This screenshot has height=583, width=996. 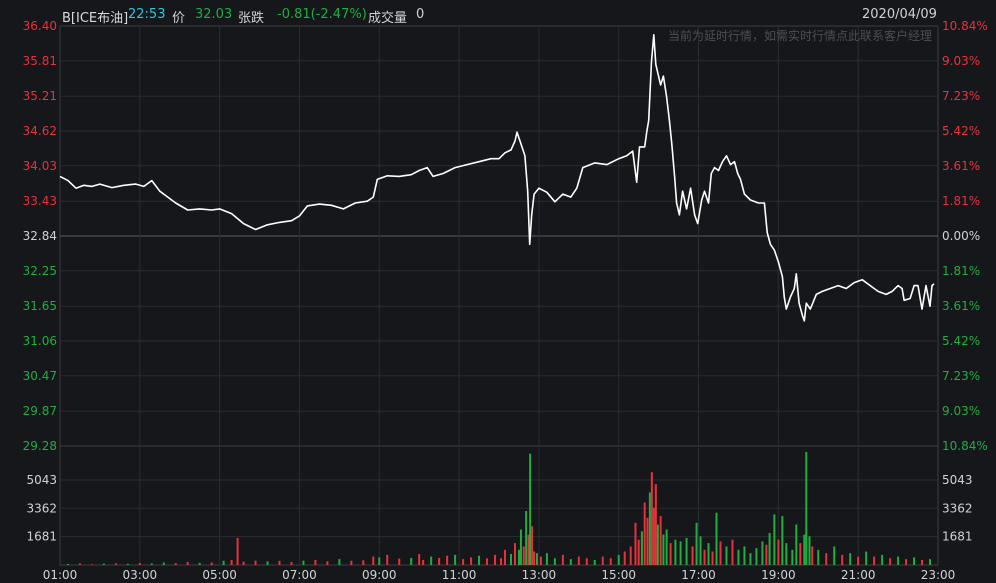 What do you see at coordinates (965, 26) in the screenshot?
I see `percent-tick-label: 10.84%` at bounding box center [965, 26].